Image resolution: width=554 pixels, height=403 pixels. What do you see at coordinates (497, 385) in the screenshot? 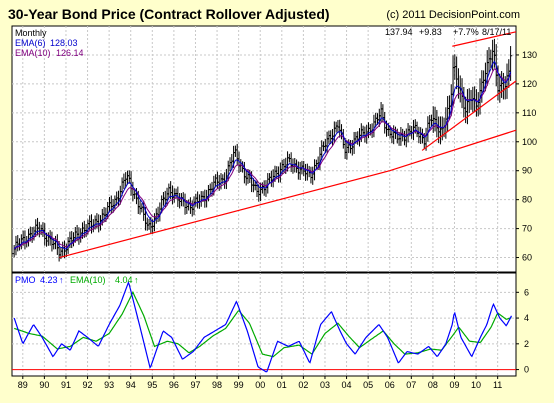
I see `x-tick-label: 11` at bounding box center [497, 385].